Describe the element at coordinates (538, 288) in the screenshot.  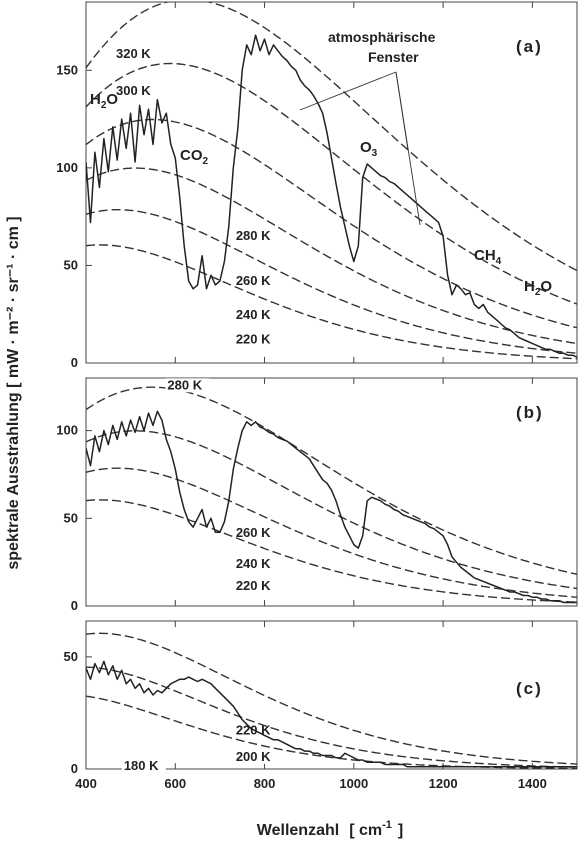
I see `gas-label-h2o-right: H2O` at that location.